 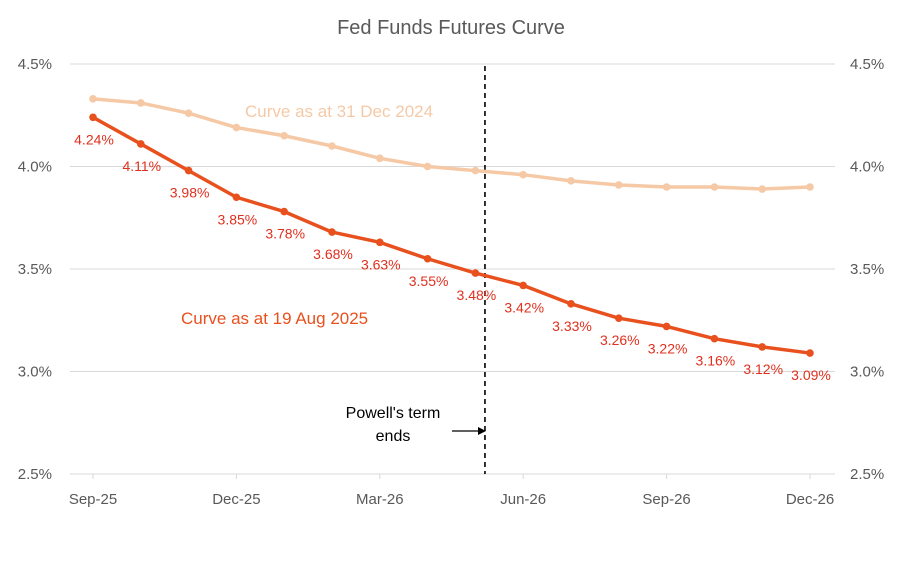 What do you see at coordinates (523, 499) in the screenshot?
I see `x-tick-label: Jun-26` at bounding box center [523, 499].